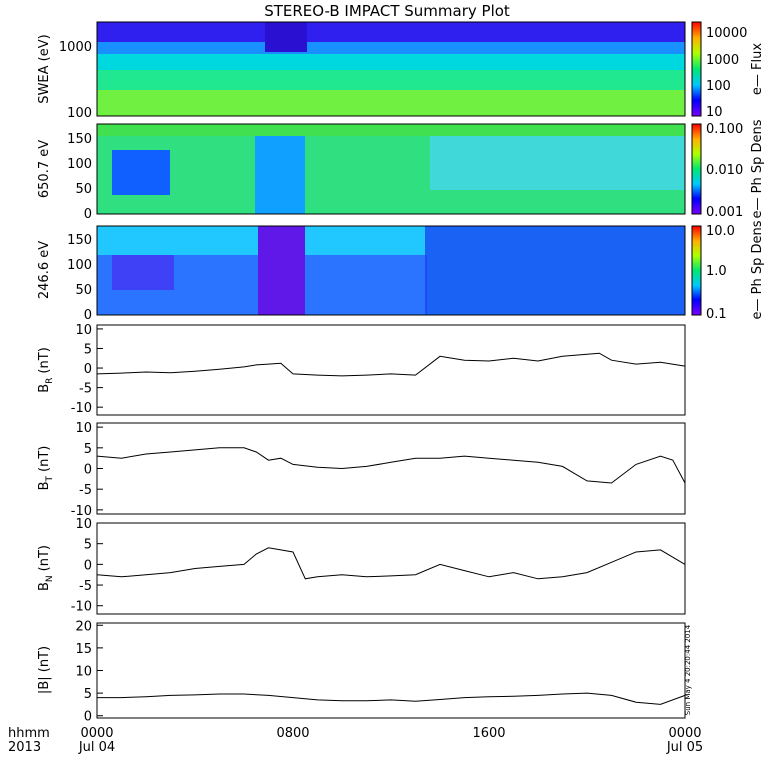 The image size is (780, 780). What do you see at coordinates (292, 733) in the screenshot?
I see `x-tick-time: 0800` at bounding box center [292, 733].